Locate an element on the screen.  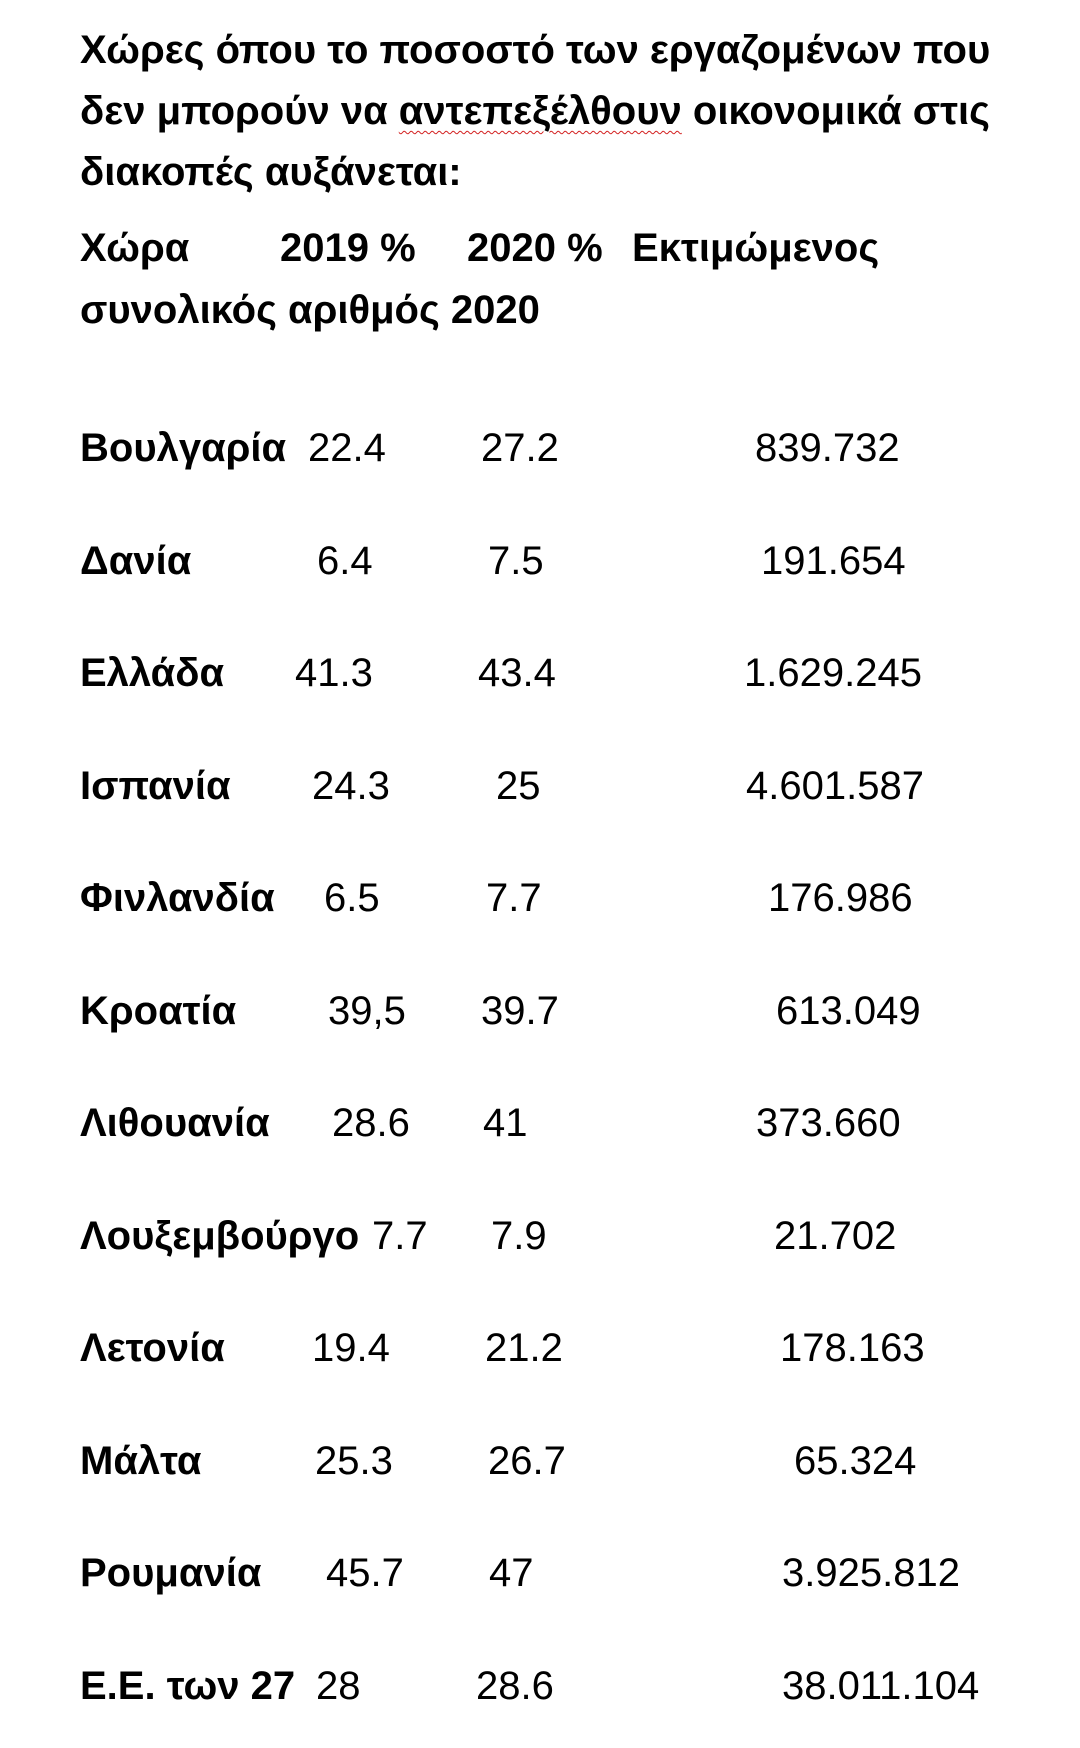
country-cell: Ελλάδα is located at coordinates (152, 673).